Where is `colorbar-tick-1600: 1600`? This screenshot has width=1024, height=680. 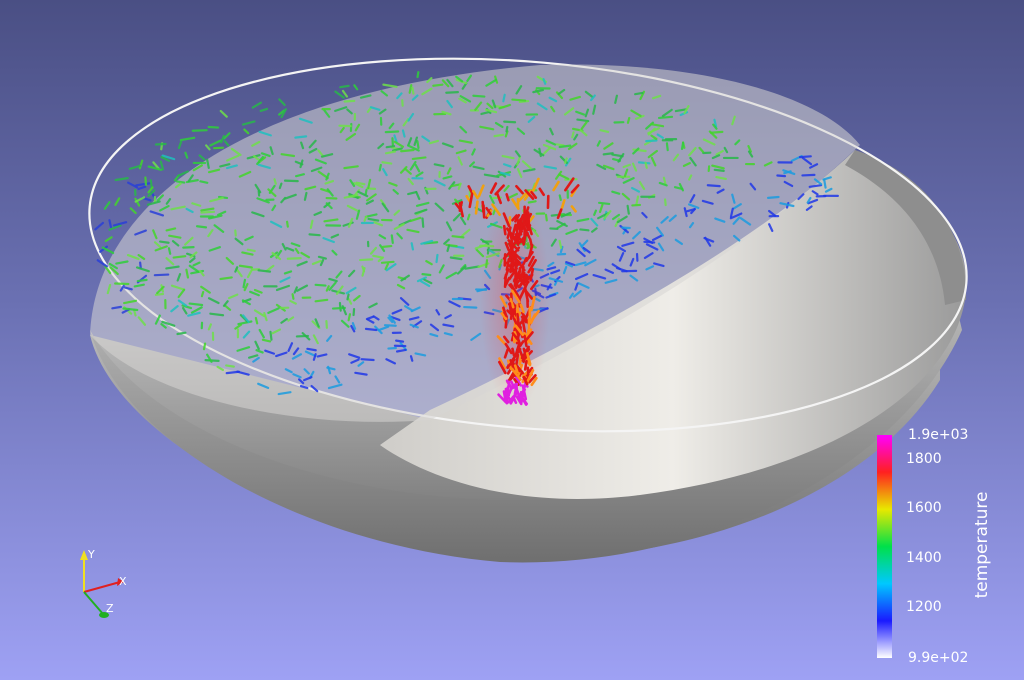
colorbar-tick-1600: 1600 is located at coordinates (924, 508).